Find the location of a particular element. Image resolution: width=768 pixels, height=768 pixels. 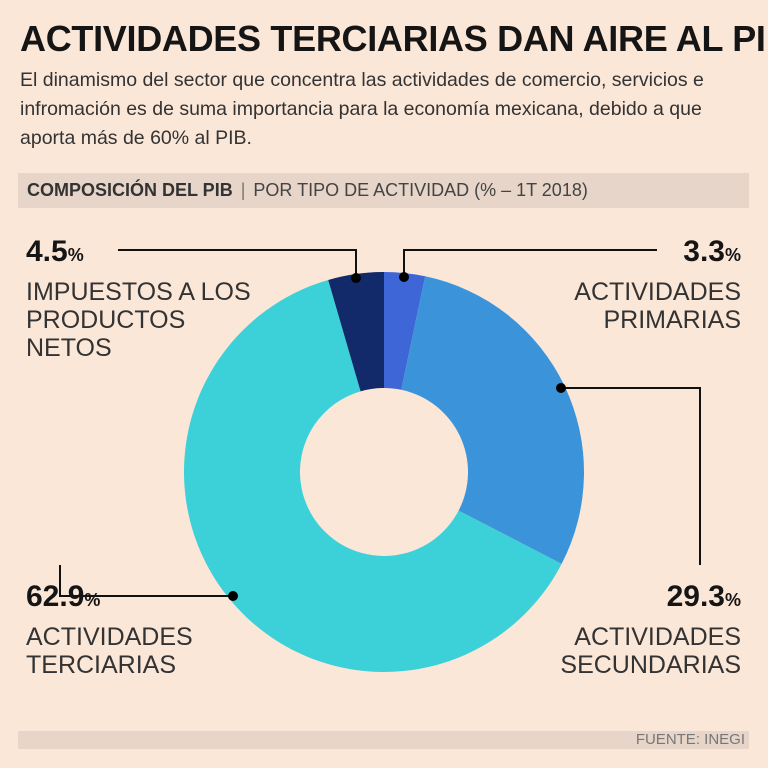

category-label-2: SECUNDARIAS is located at coordinates (650, 665).